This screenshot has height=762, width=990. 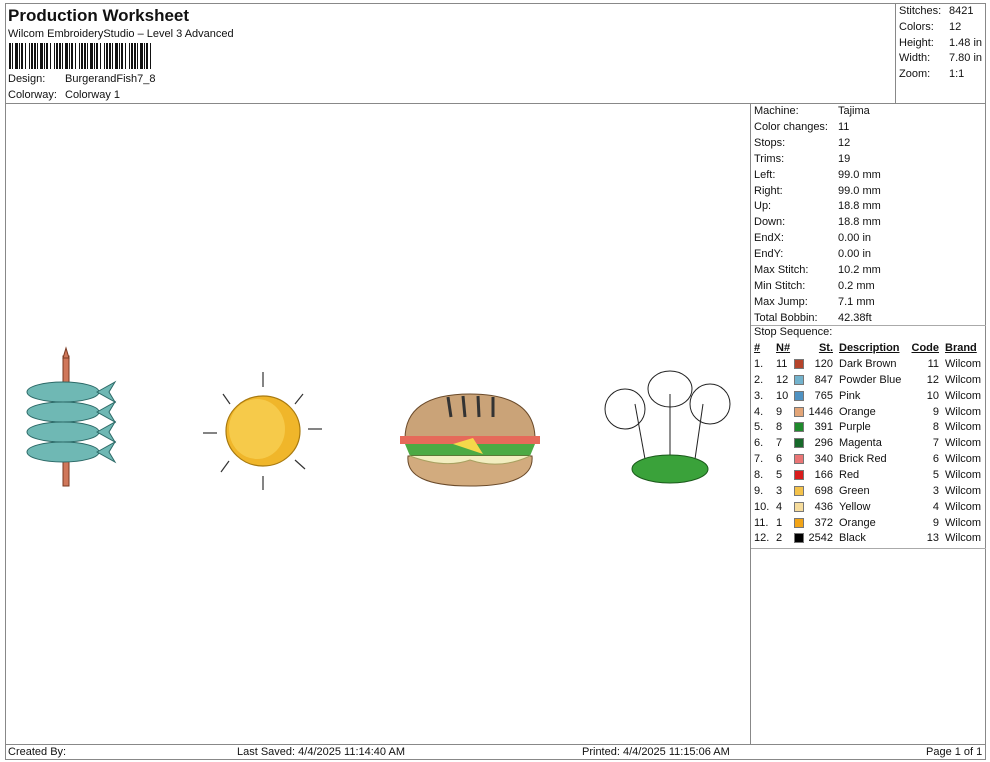 What do you see at coordinates (966, 58) in the screenshot?
I see `summary-value: 7.80 in` at bounding box center [966, 58].